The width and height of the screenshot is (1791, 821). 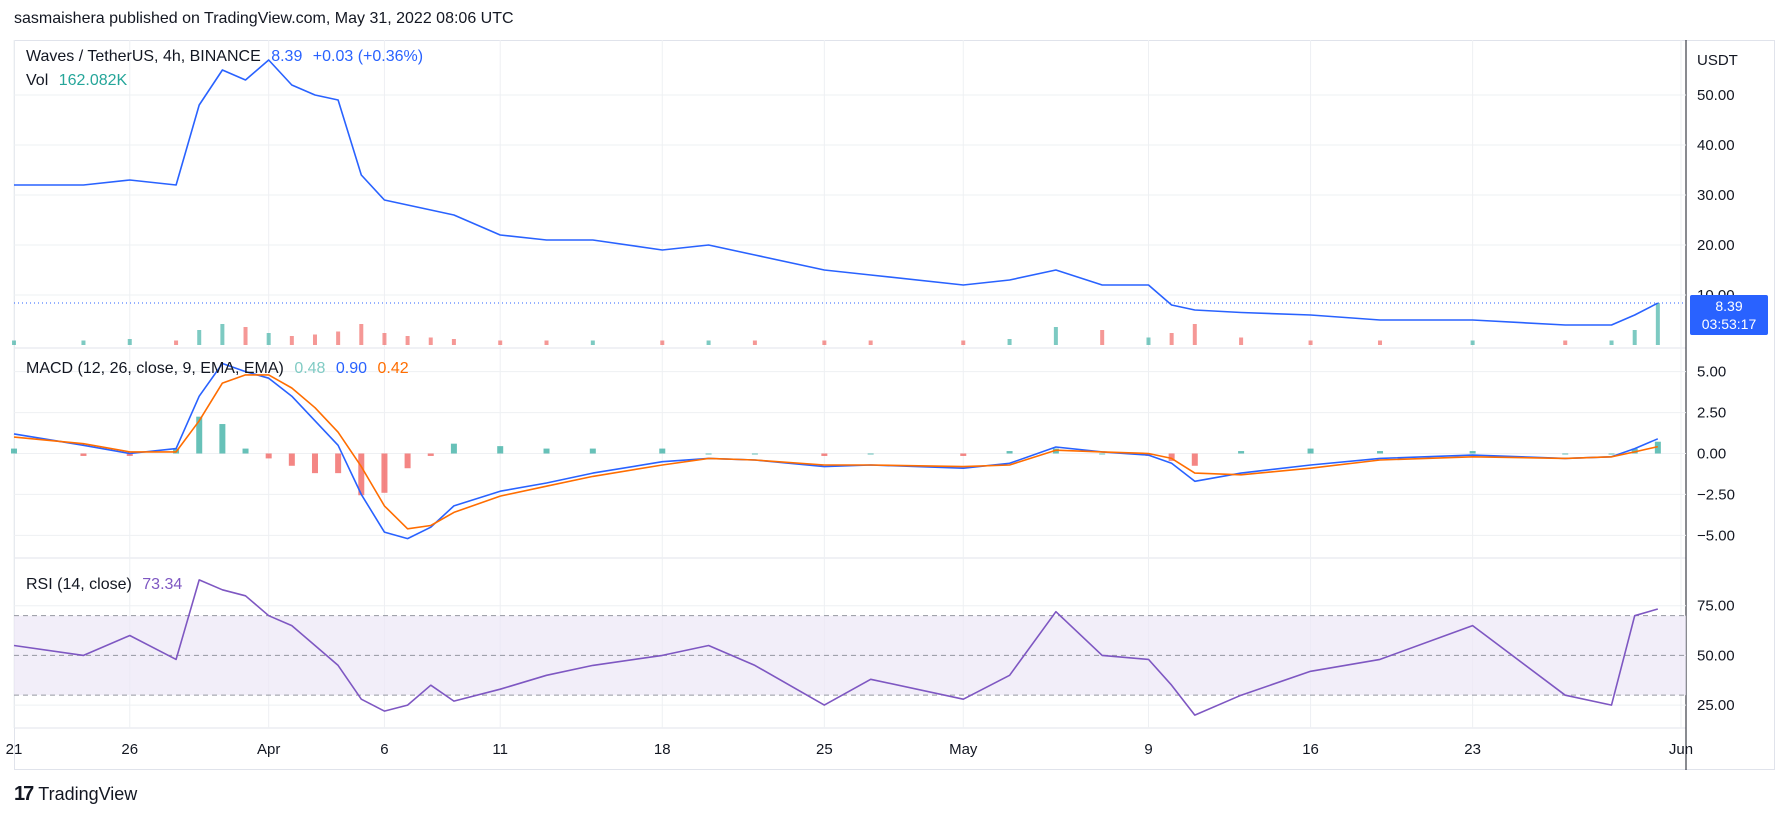 What do you see at coordinates (1716, 535) in the screenshot?
I see `y-tick-label: −5.00` at bounding box center [1716, 535].